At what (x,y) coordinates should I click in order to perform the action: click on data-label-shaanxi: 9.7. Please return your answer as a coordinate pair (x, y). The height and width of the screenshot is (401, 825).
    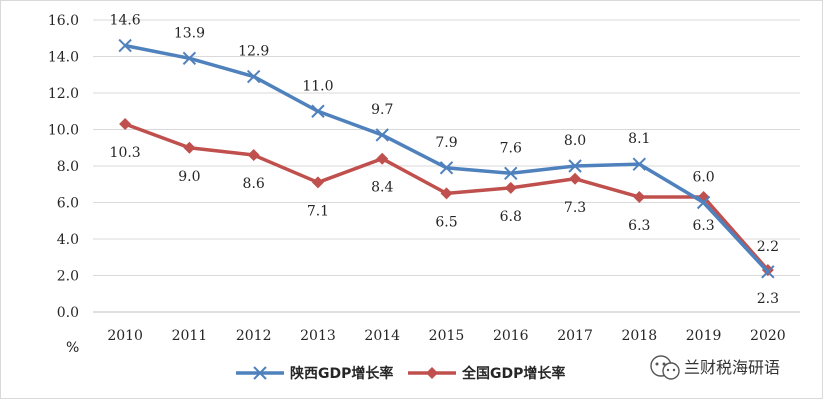
    Looking at the image, I should click on (382, 110).